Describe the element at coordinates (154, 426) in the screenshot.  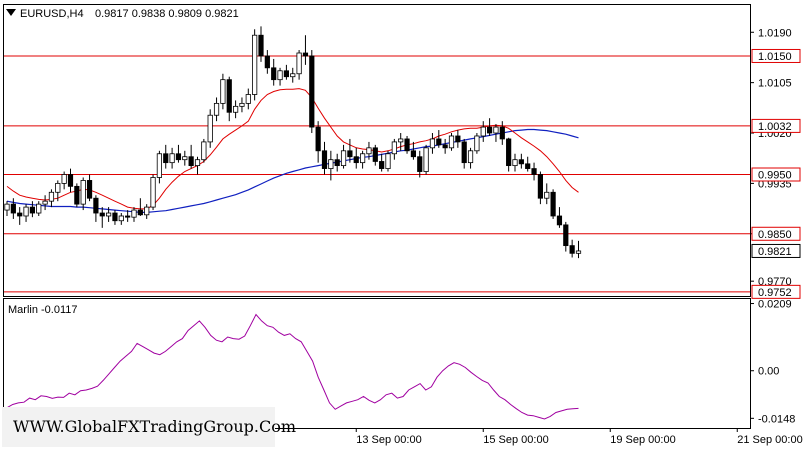
I see `watermark-text: WWW.GlobalFXTradingGroup.Com` at that location.